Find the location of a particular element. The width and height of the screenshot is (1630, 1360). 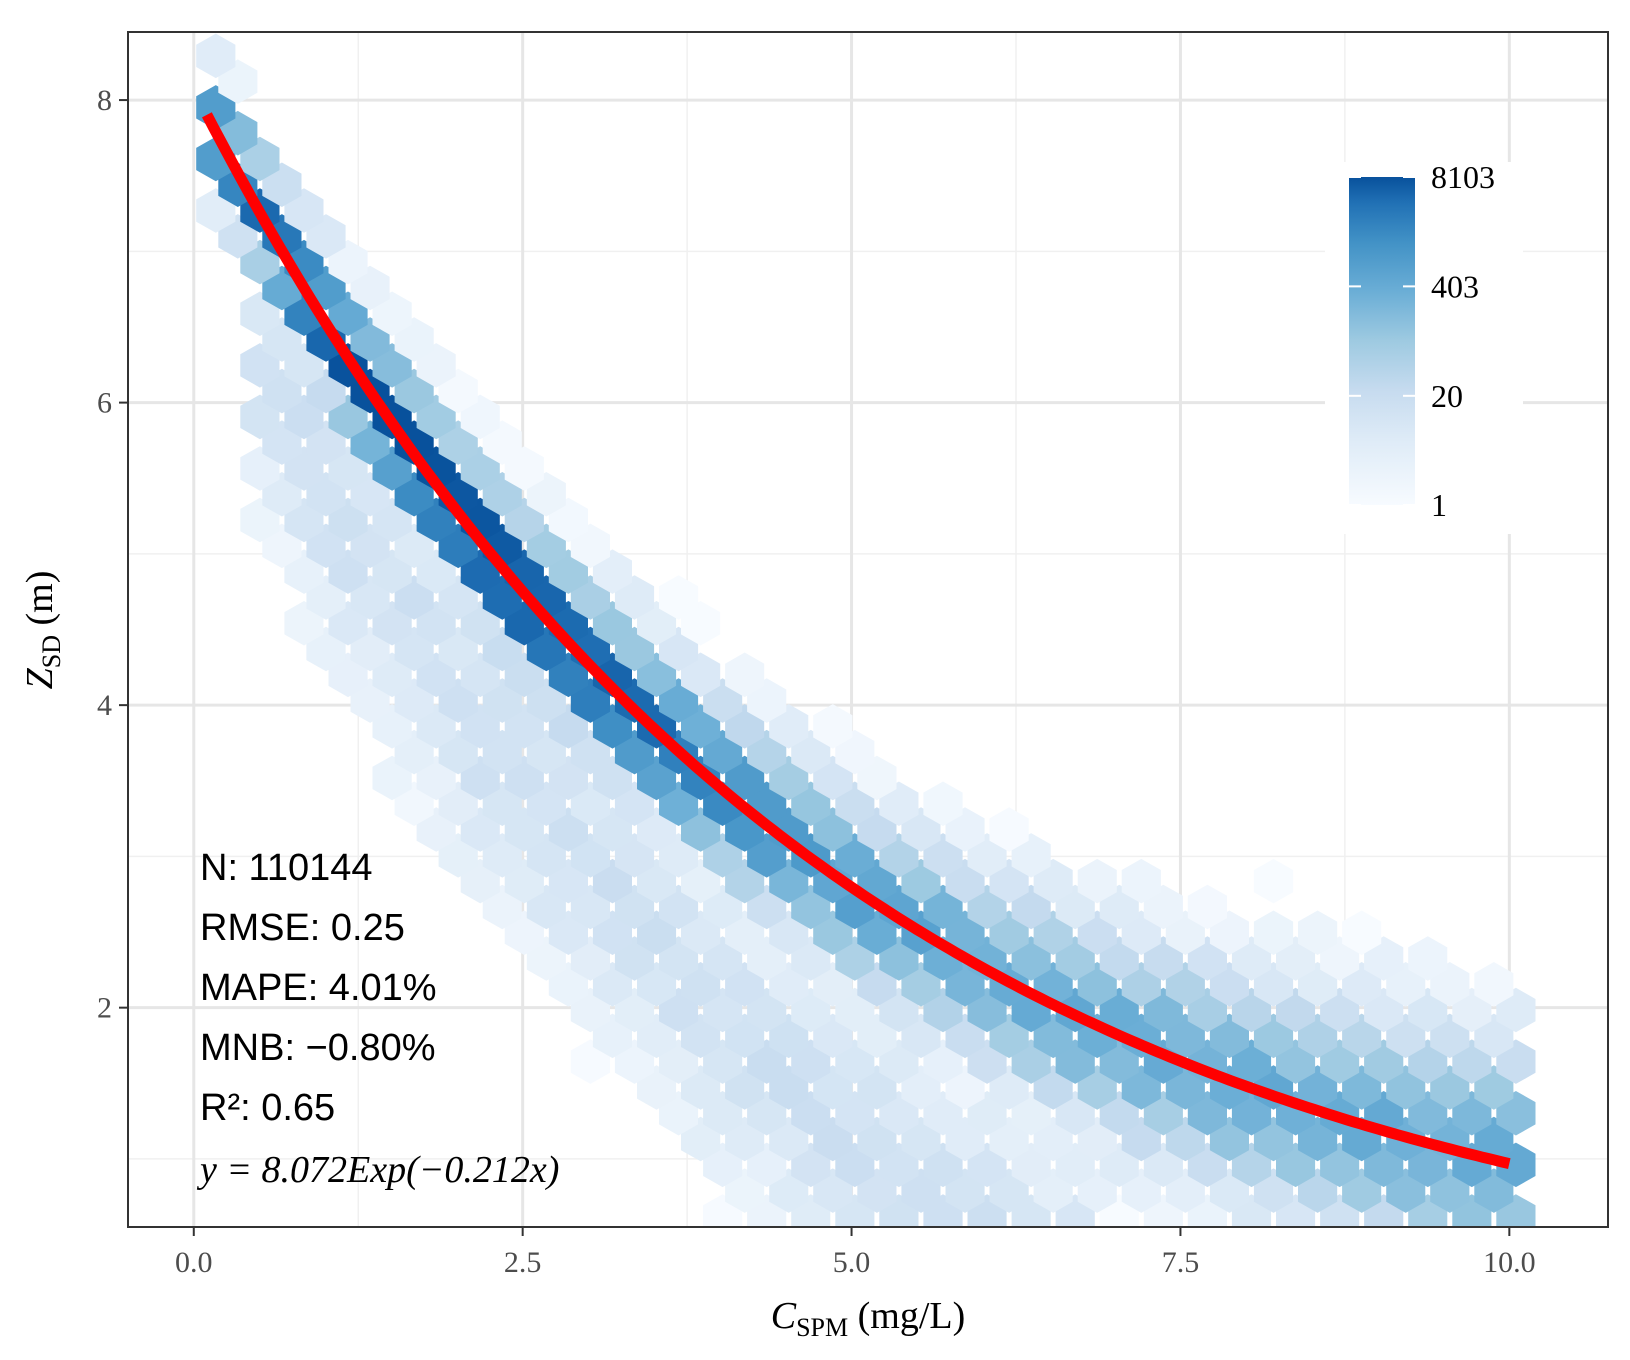

y-tick-label: 6 is located at coordinates (104, 403).